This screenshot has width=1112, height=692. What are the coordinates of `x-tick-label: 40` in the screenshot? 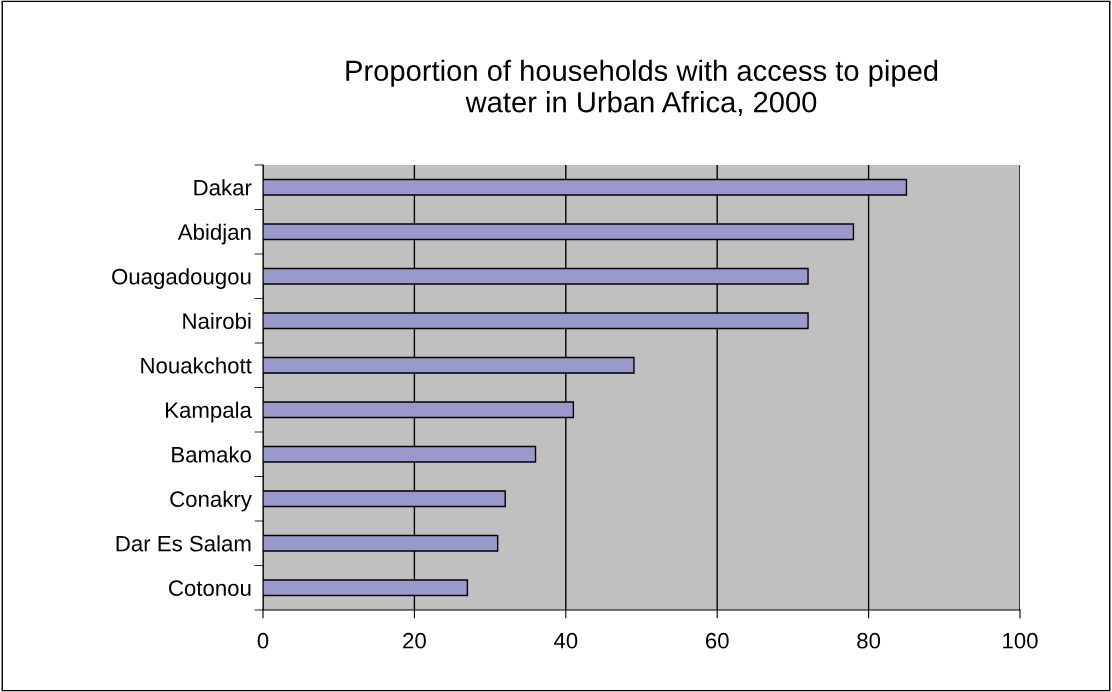 It's located at (565, 640).